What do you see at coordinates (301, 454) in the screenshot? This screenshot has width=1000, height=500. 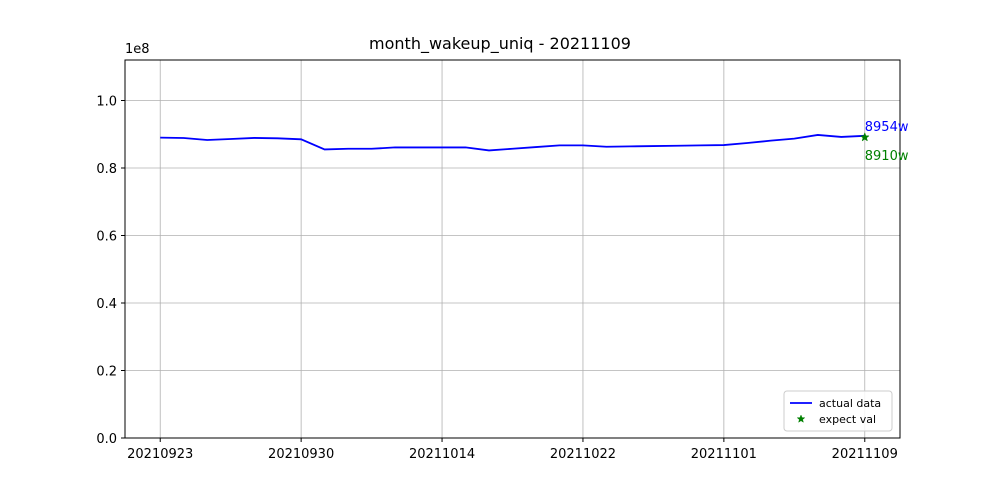 I see `x-tick-label-1: 20210930` at bounding box center [301, 454].